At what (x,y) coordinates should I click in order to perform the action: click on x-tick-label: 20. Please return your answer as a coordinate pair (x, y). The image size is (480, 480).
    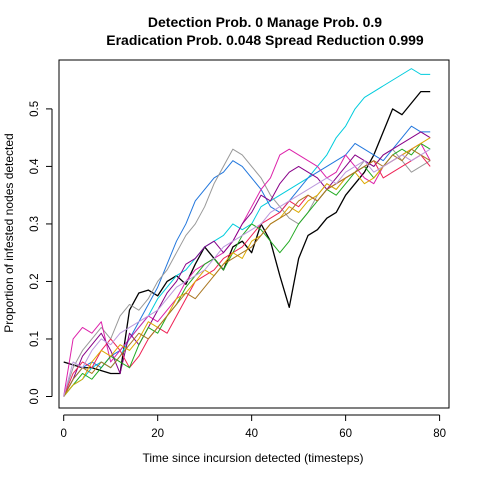
    Looking at the image, I should click on (157, 434).